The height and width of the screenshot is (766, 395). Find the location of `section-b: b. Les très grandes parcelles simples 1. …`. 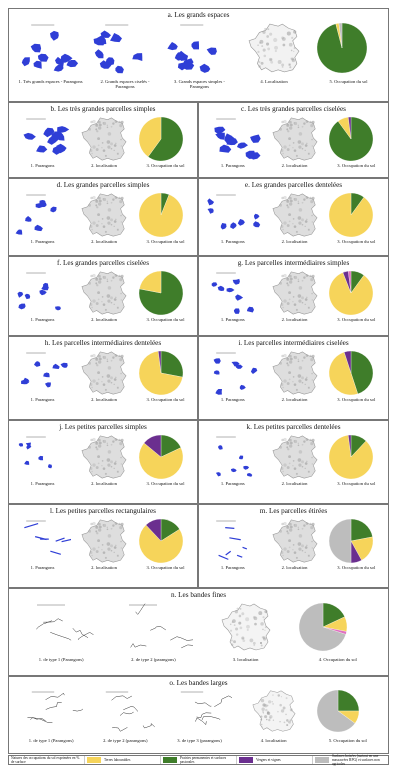

section-b: b. Les très grandes parcelles simples 1. … is located at coordinates (103, 140).